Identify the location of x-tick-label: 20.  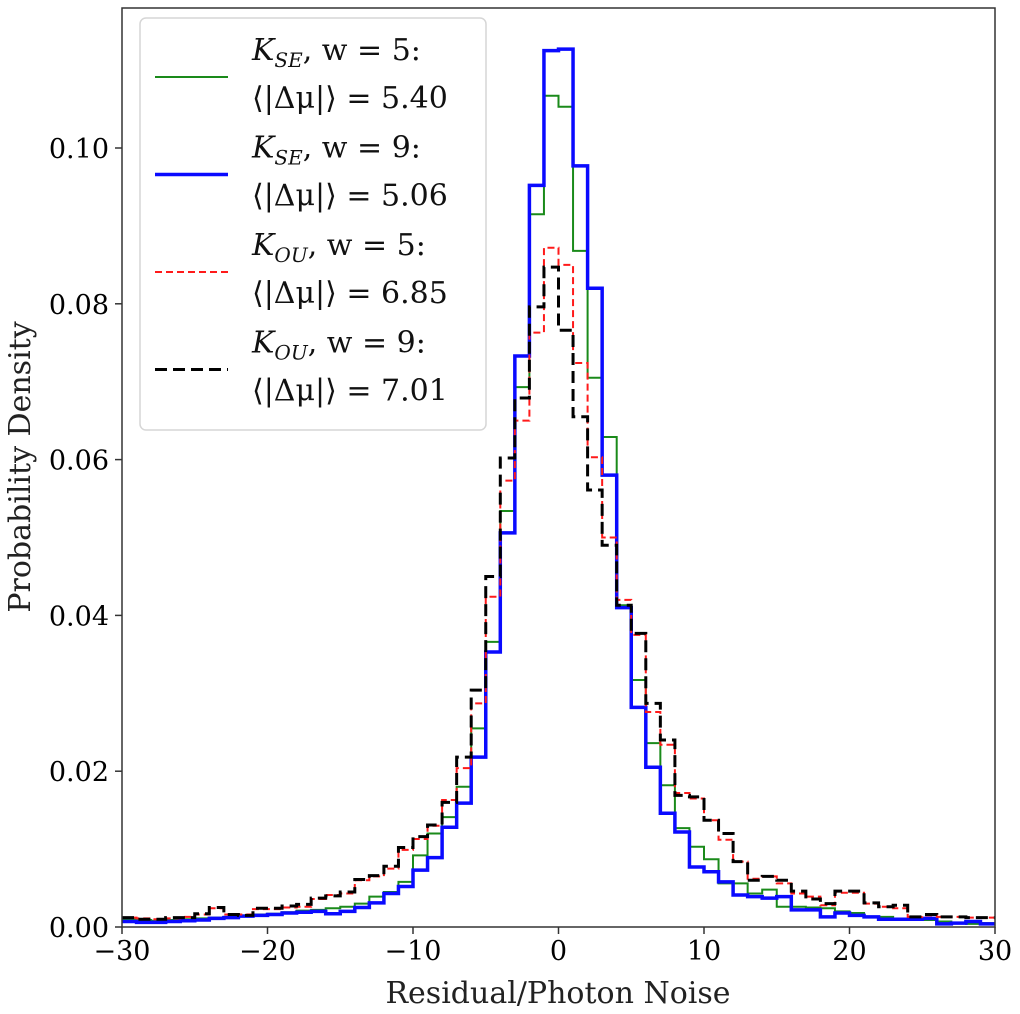
(849, 951).